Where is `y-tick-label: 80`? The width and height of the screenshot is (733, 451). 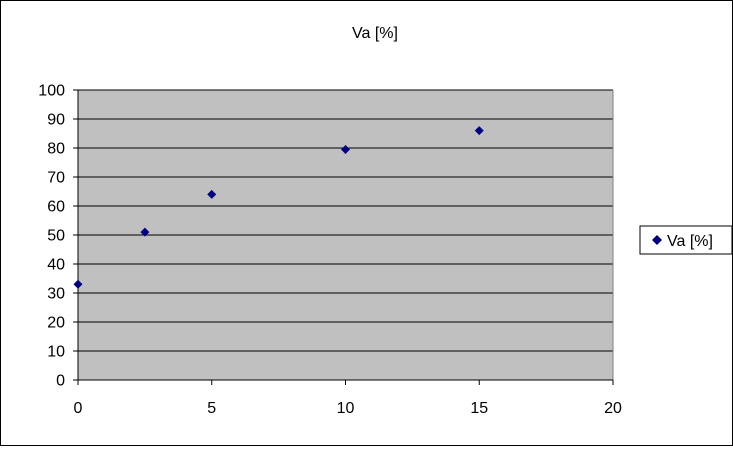 y-tick-label: 80 is located at coordinates (56, 149).